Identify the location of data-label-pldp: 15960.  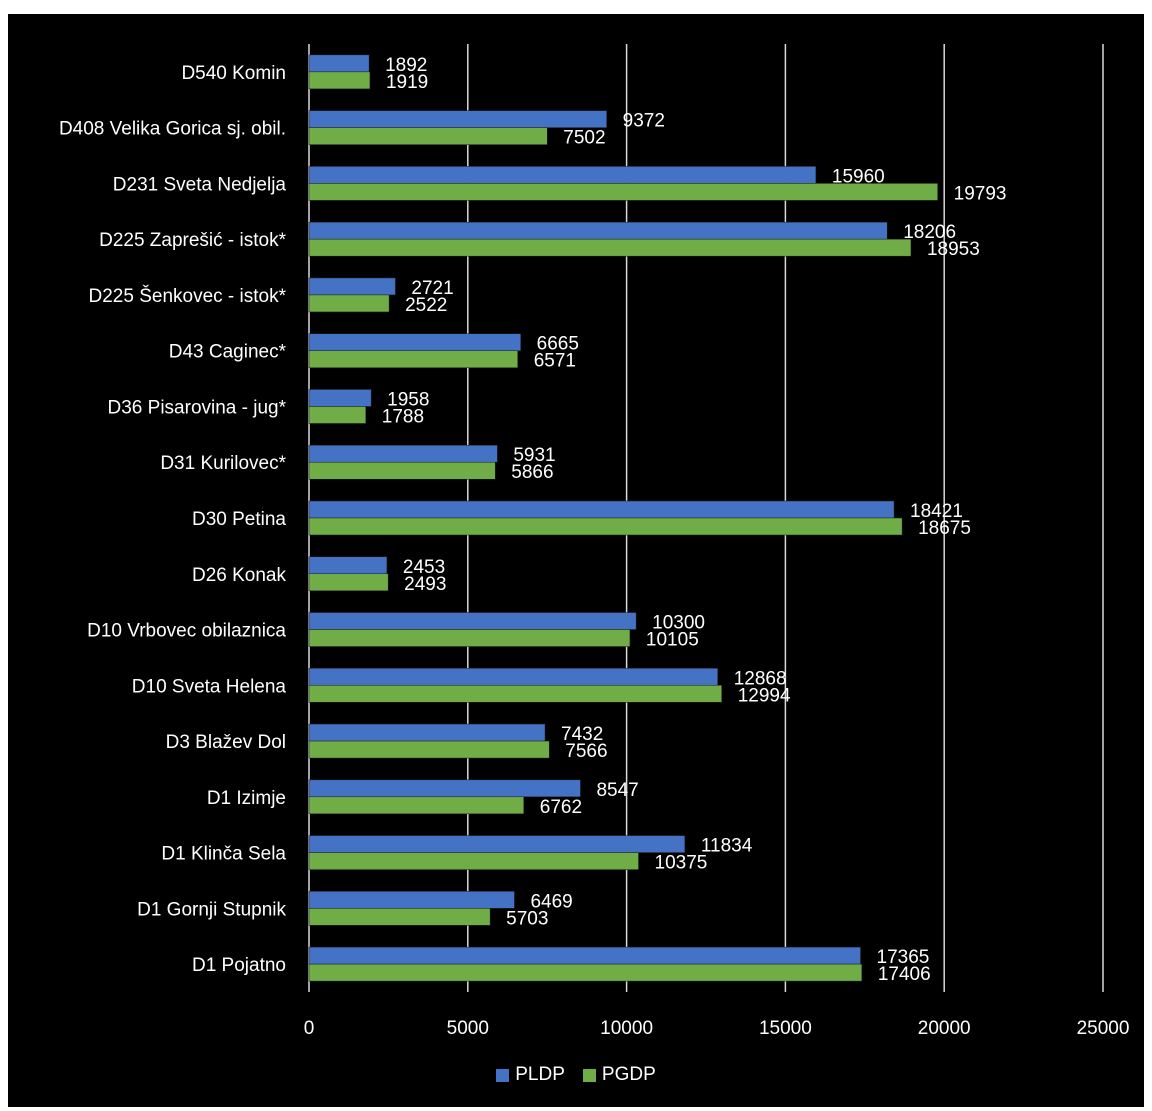
(858, 176).